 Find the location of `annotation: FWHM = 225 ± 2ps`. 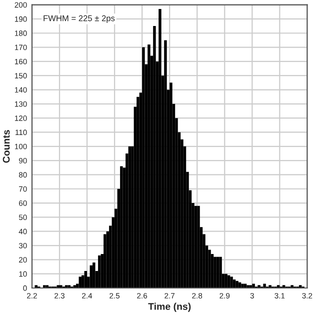

annotation: FWHM = 225 ± 2ps is located at coordinates (79, 19).